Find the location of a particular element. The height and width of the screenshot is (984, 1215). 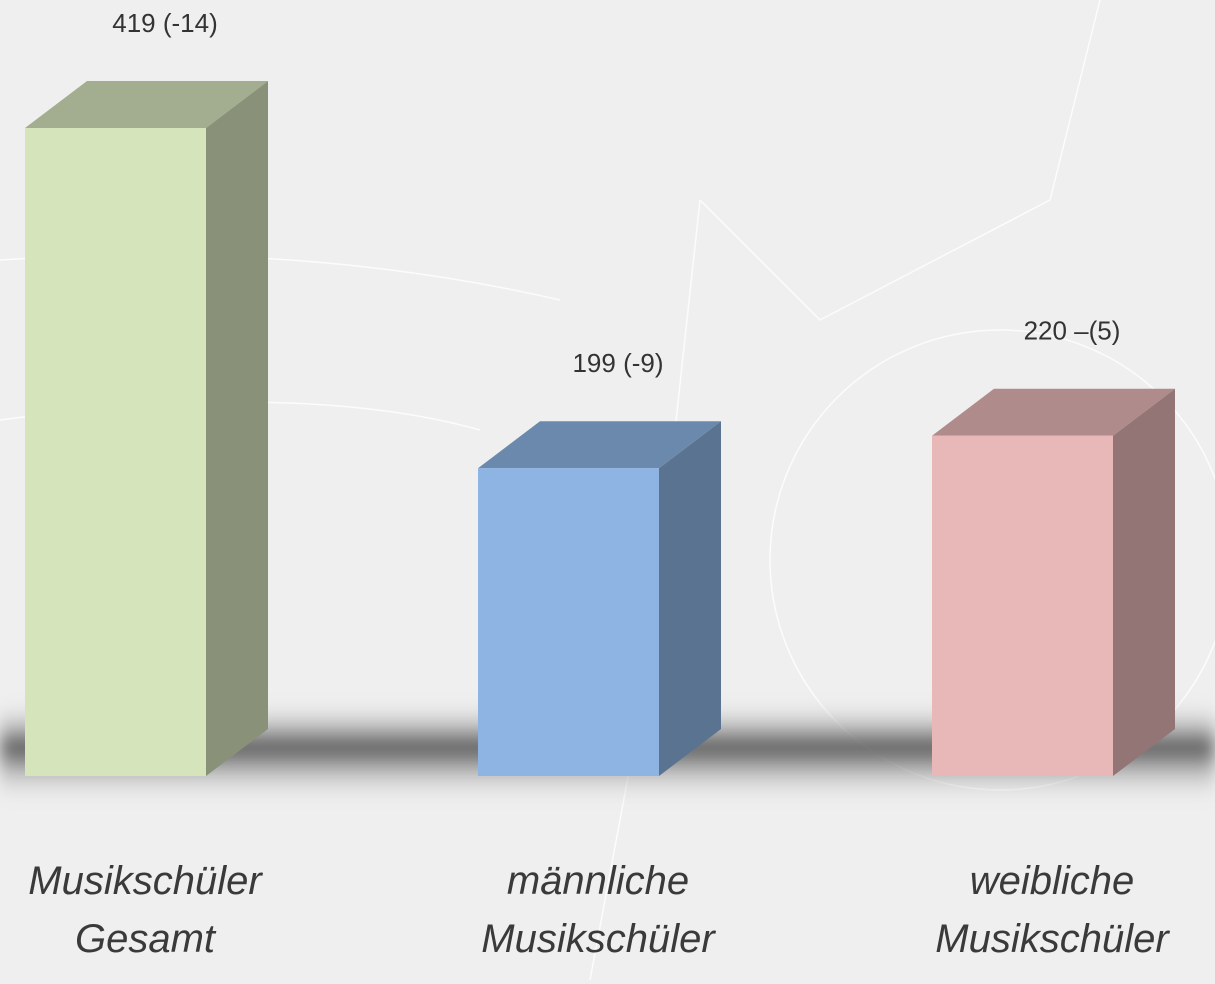

category-label: weibliche Musikschüler is located at coordinates (1052, 910).